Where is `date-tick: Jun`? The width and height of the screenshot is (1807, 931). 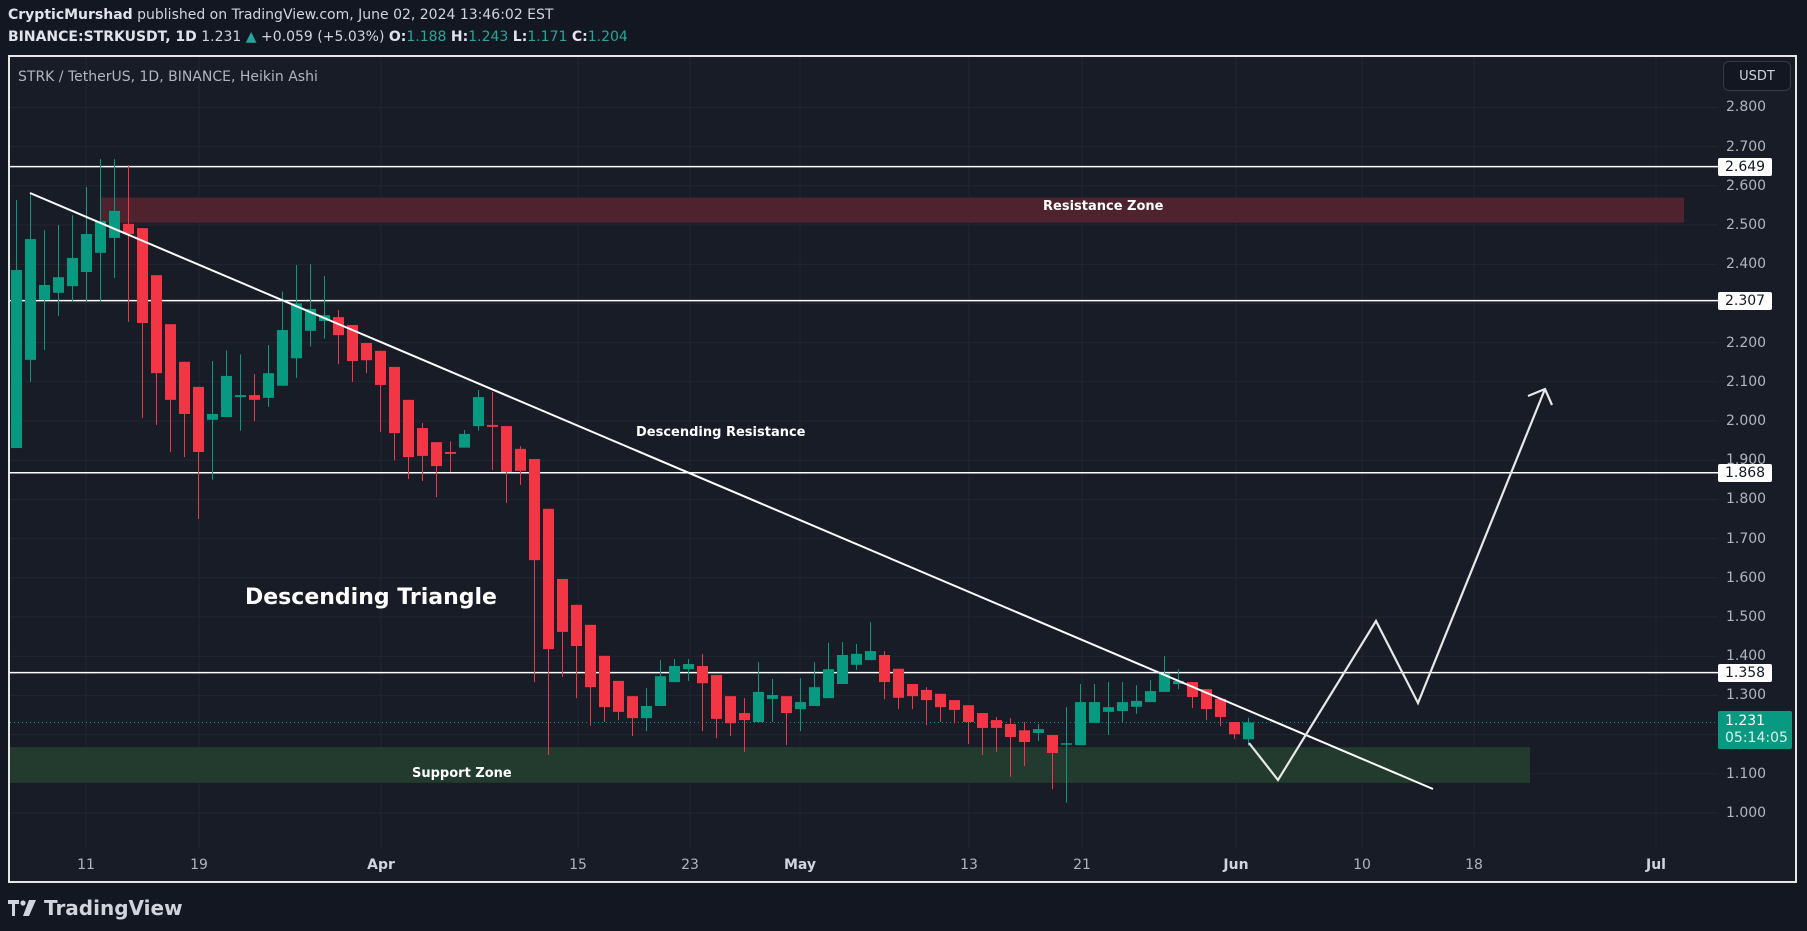 date-tick: Jun is located at coordinates (1236, 865).